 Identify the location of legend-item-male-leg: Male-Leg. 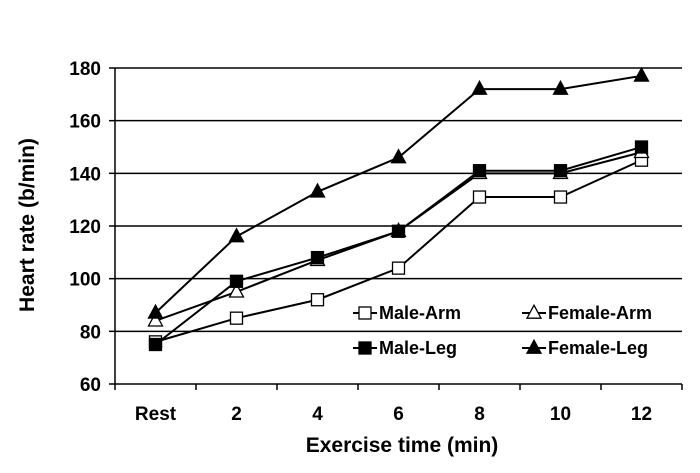
(405, 348).